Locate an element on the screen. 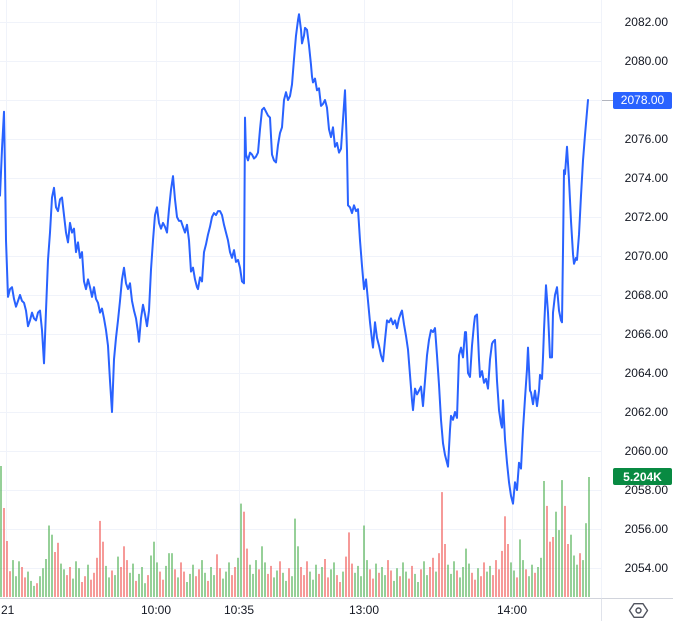 This screenshot has height=621, width=673. price-tick-label: 2066.00 is located at coordinates (646, 334).